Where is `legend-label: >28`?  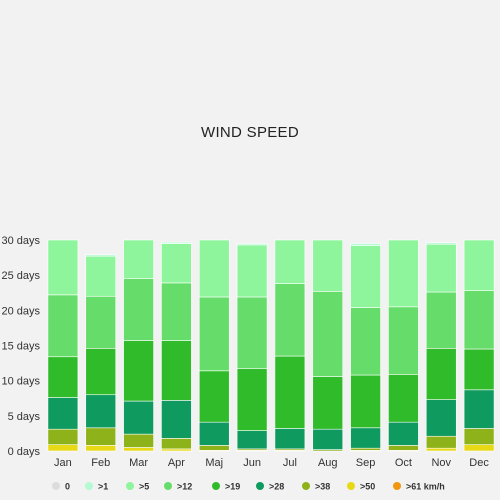
legend-label: >28 is located at coordinates (276, 487).